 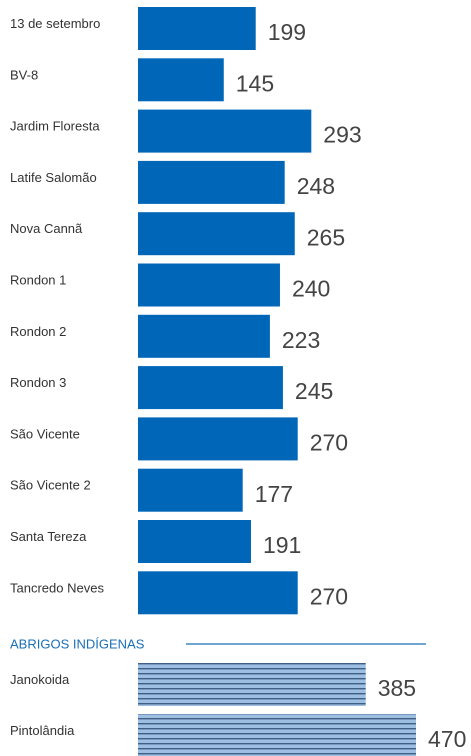 I want to click on value-label: 245, so click(x=314, y=391).